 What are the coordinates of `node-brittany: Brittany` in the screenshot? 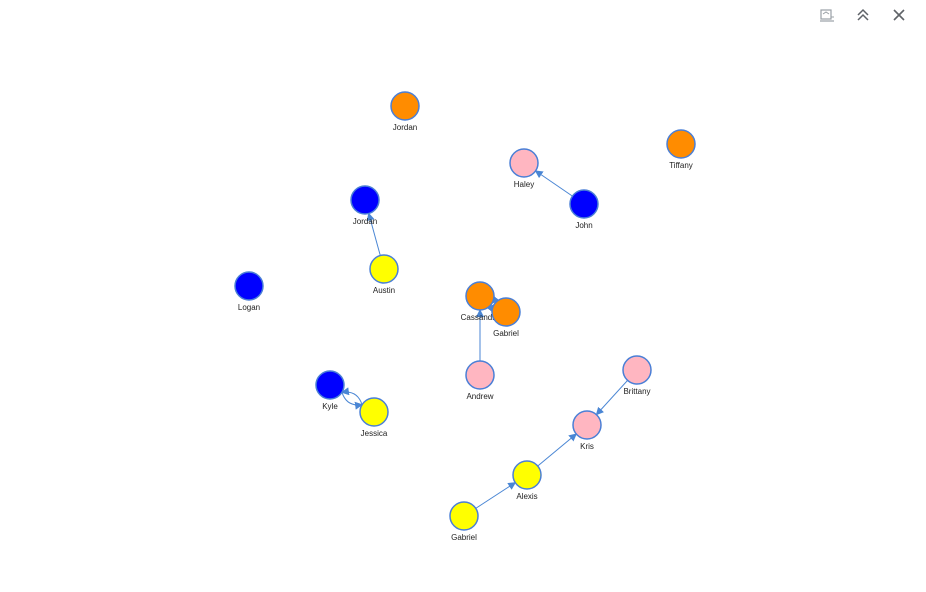 It's located at (637, 375).